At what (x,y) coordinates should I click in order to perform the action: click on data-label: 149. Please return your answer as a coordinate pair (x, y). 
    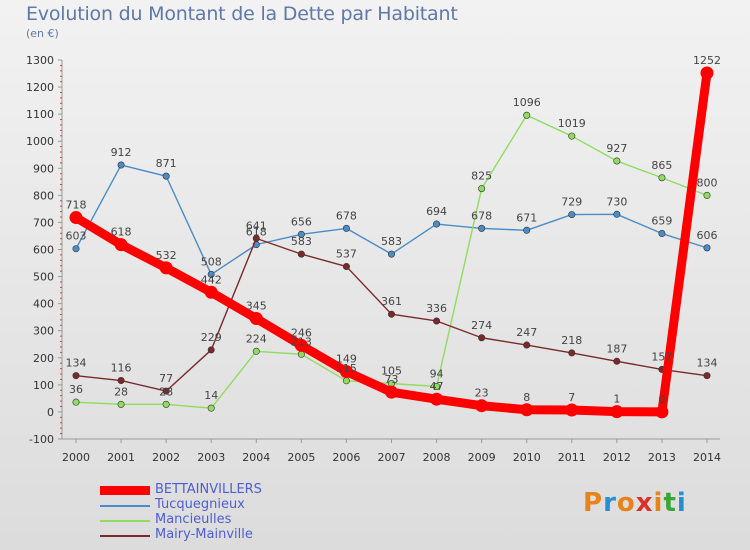
    Looking at the image, I should click on (346, 359).